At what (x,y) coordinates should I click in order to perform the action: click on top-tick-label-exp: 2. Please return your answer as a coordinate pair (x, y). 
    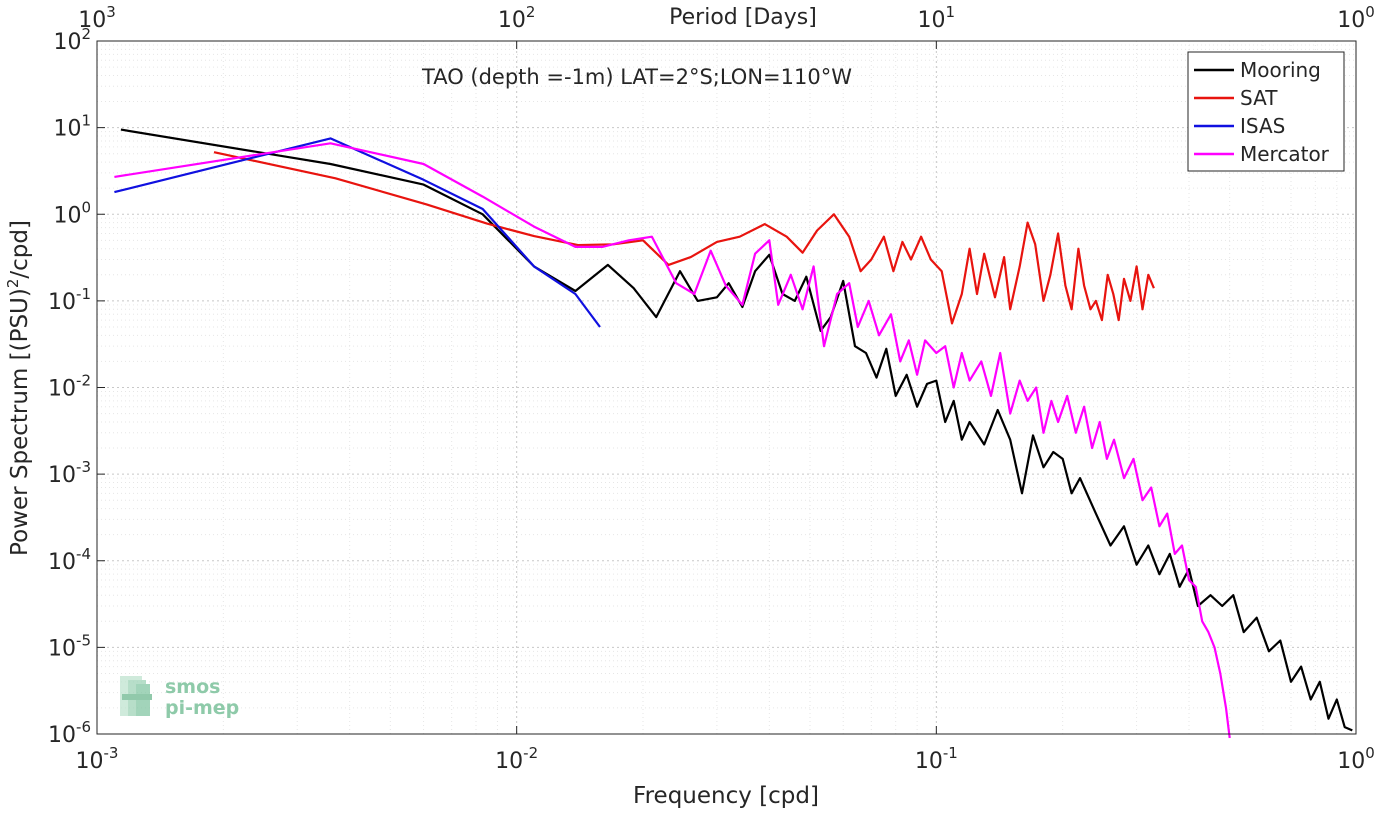
    Looking at the image, I should click on (531, 12).